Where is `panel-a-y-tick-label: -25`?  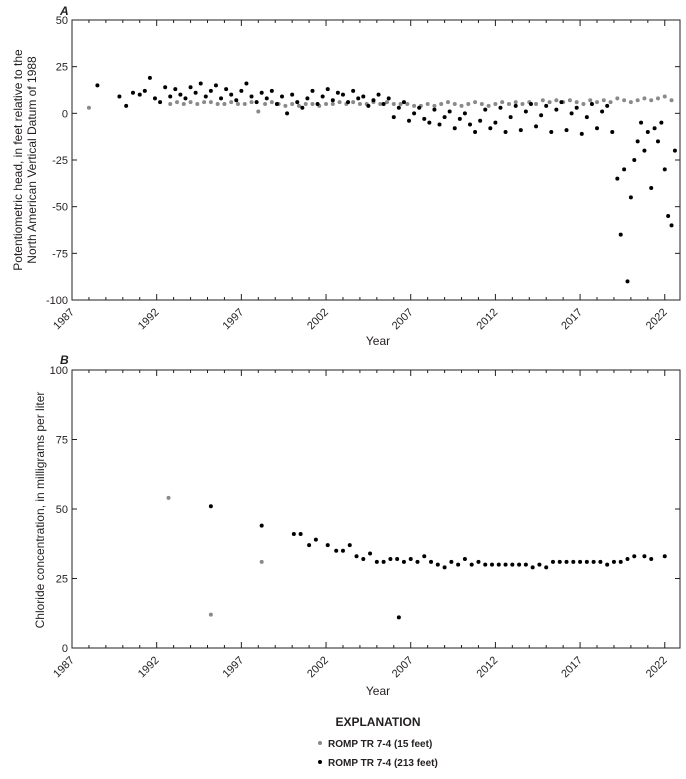
panel-a-y-tick-label: -25 is located at coordinates (60, 161).